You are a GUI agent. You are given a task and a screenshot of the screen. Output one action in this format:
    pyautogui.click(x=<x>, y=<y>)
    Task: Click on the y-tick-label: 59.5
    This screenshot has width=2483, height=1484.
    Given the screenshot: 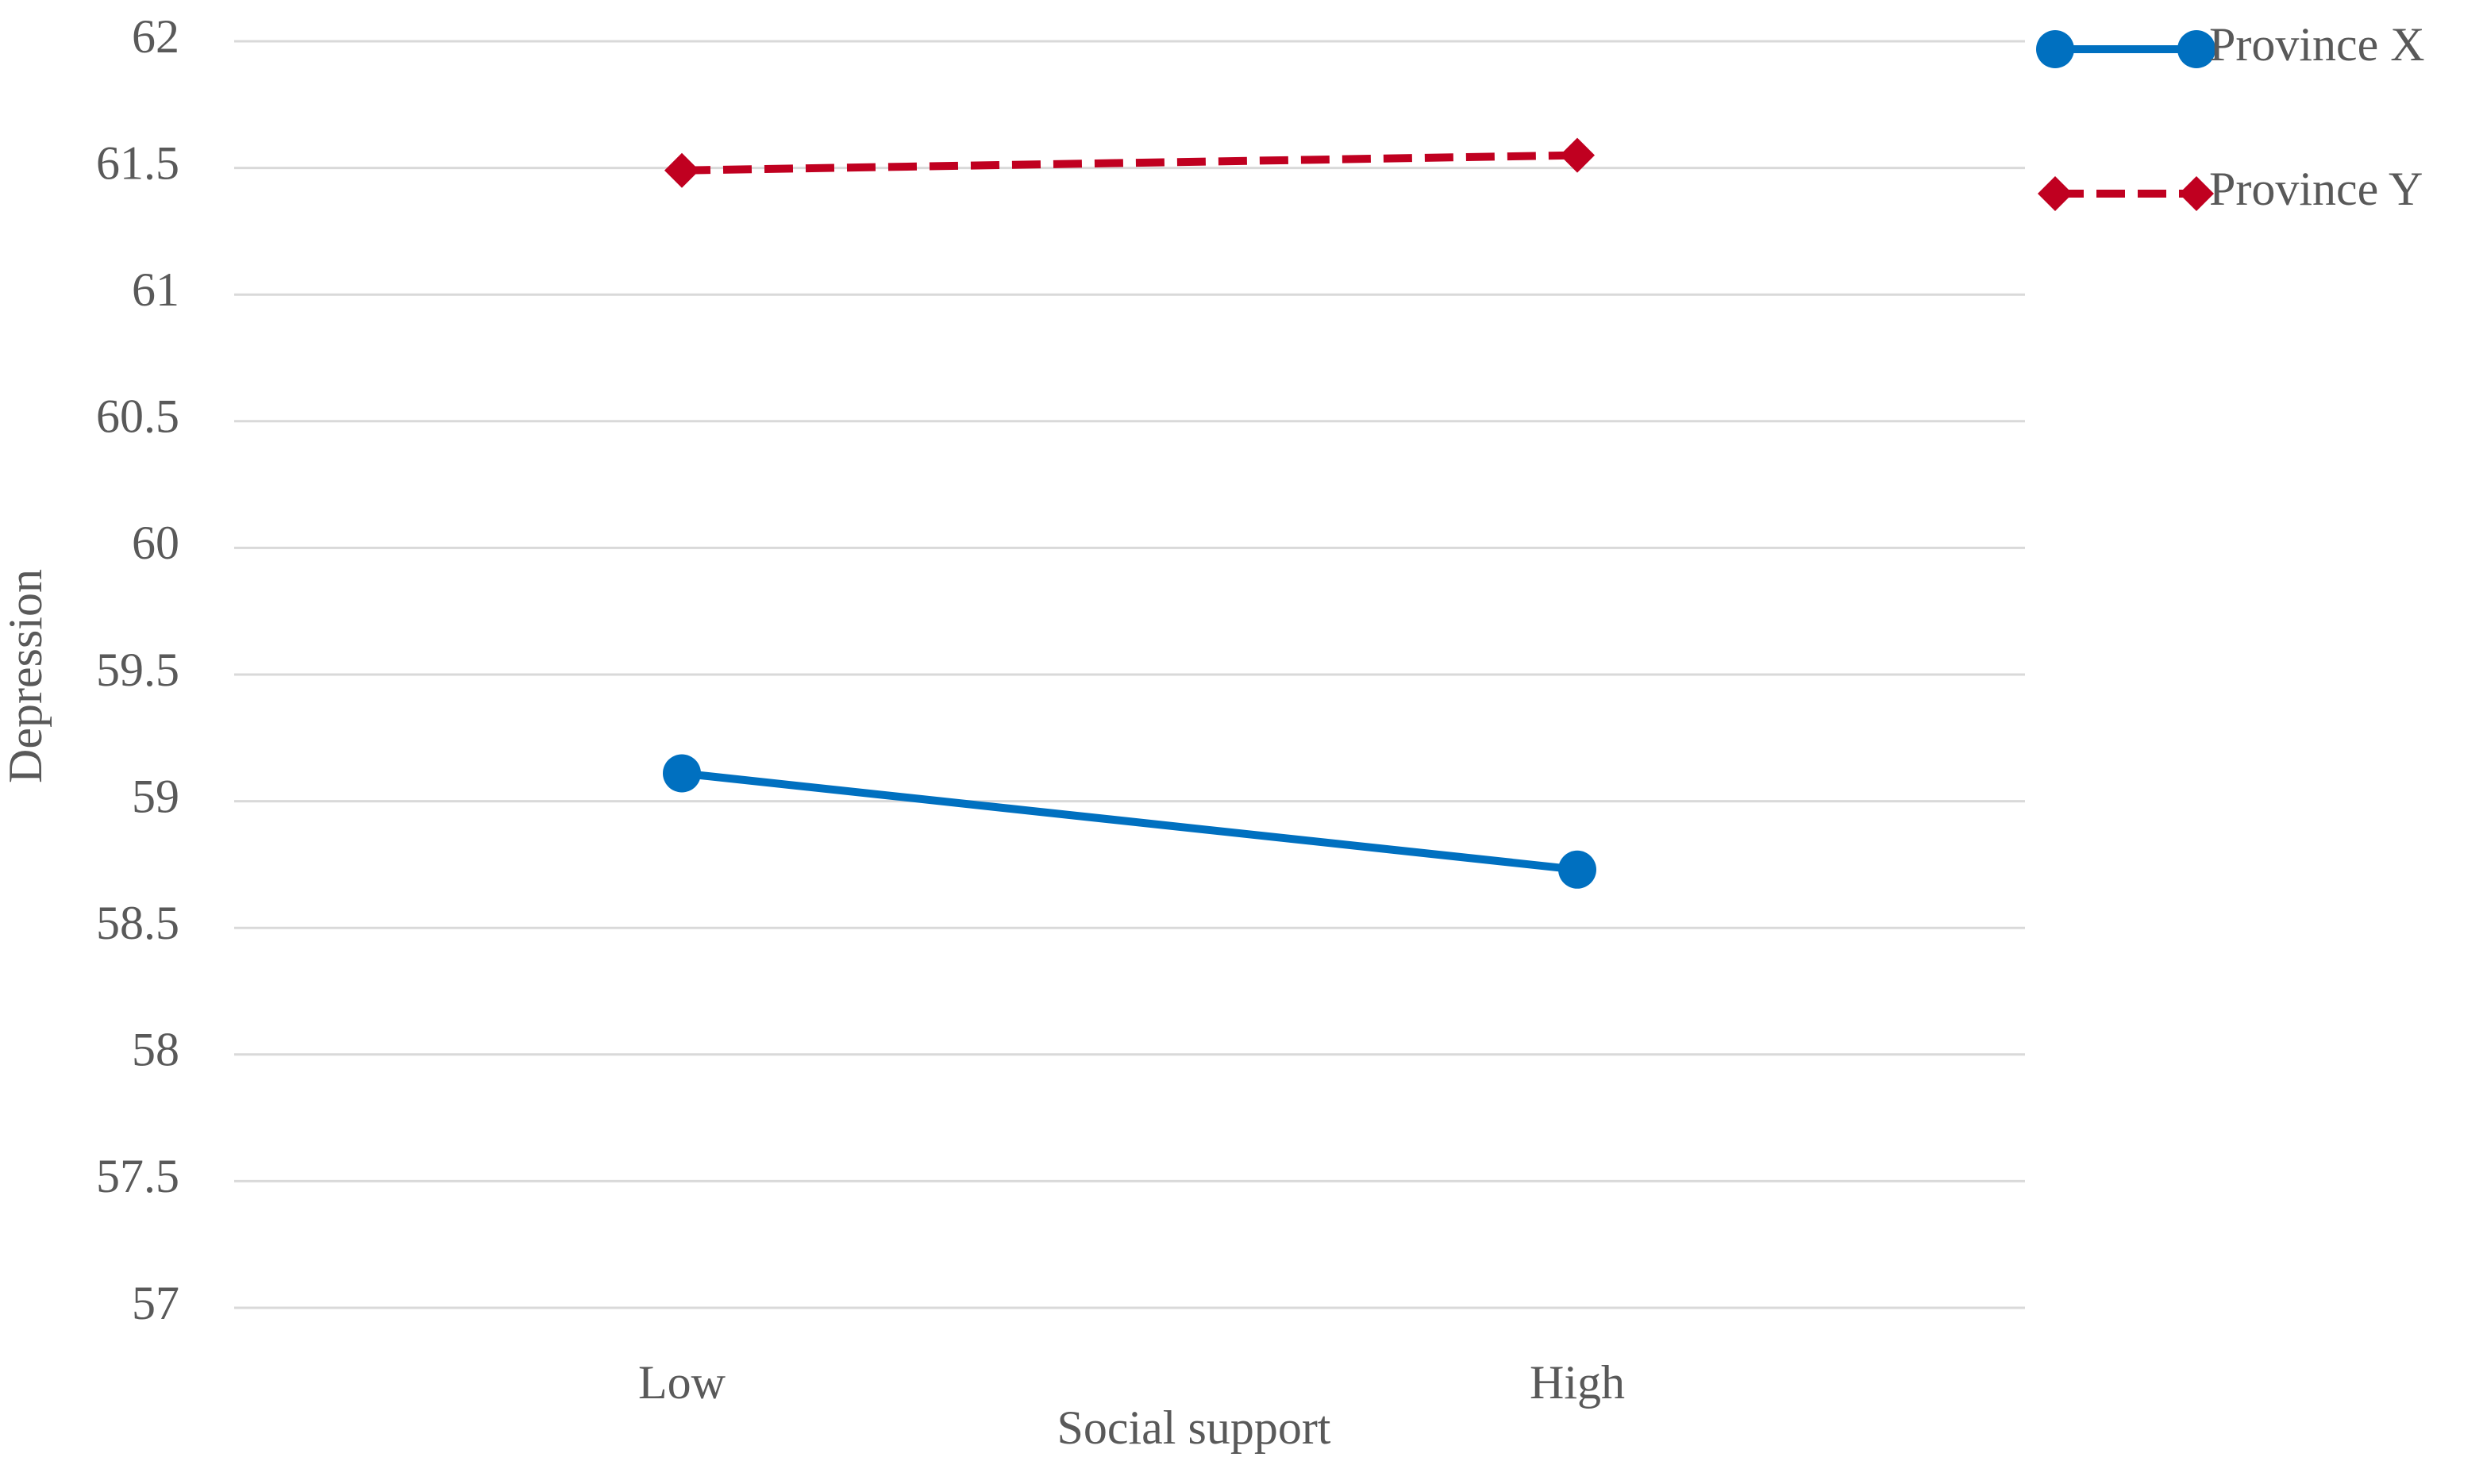 What is the action you would take?
    pyautogui.click(x=137, y=670)
    